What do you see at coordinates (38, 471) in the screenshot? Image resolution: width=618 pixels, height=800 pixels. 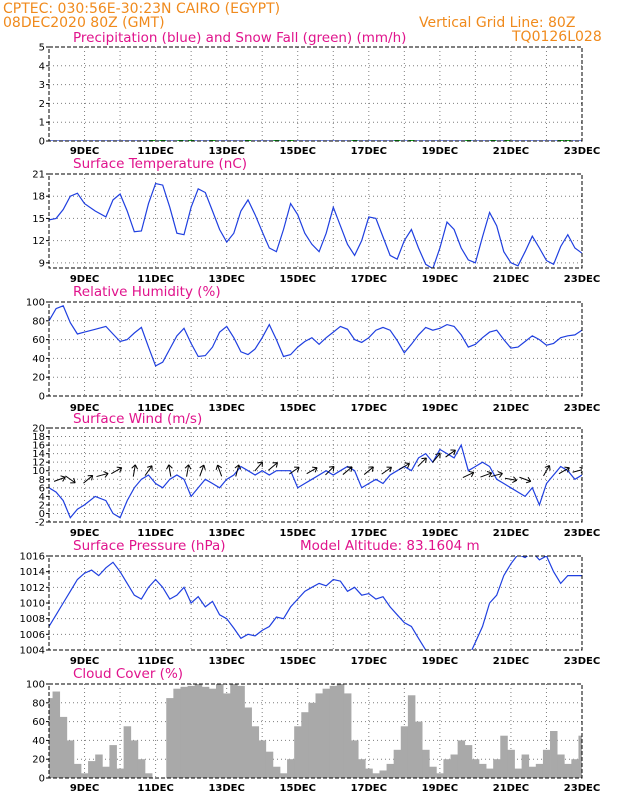 I see `ytick-label: 10` at bounding box center [38, 471].